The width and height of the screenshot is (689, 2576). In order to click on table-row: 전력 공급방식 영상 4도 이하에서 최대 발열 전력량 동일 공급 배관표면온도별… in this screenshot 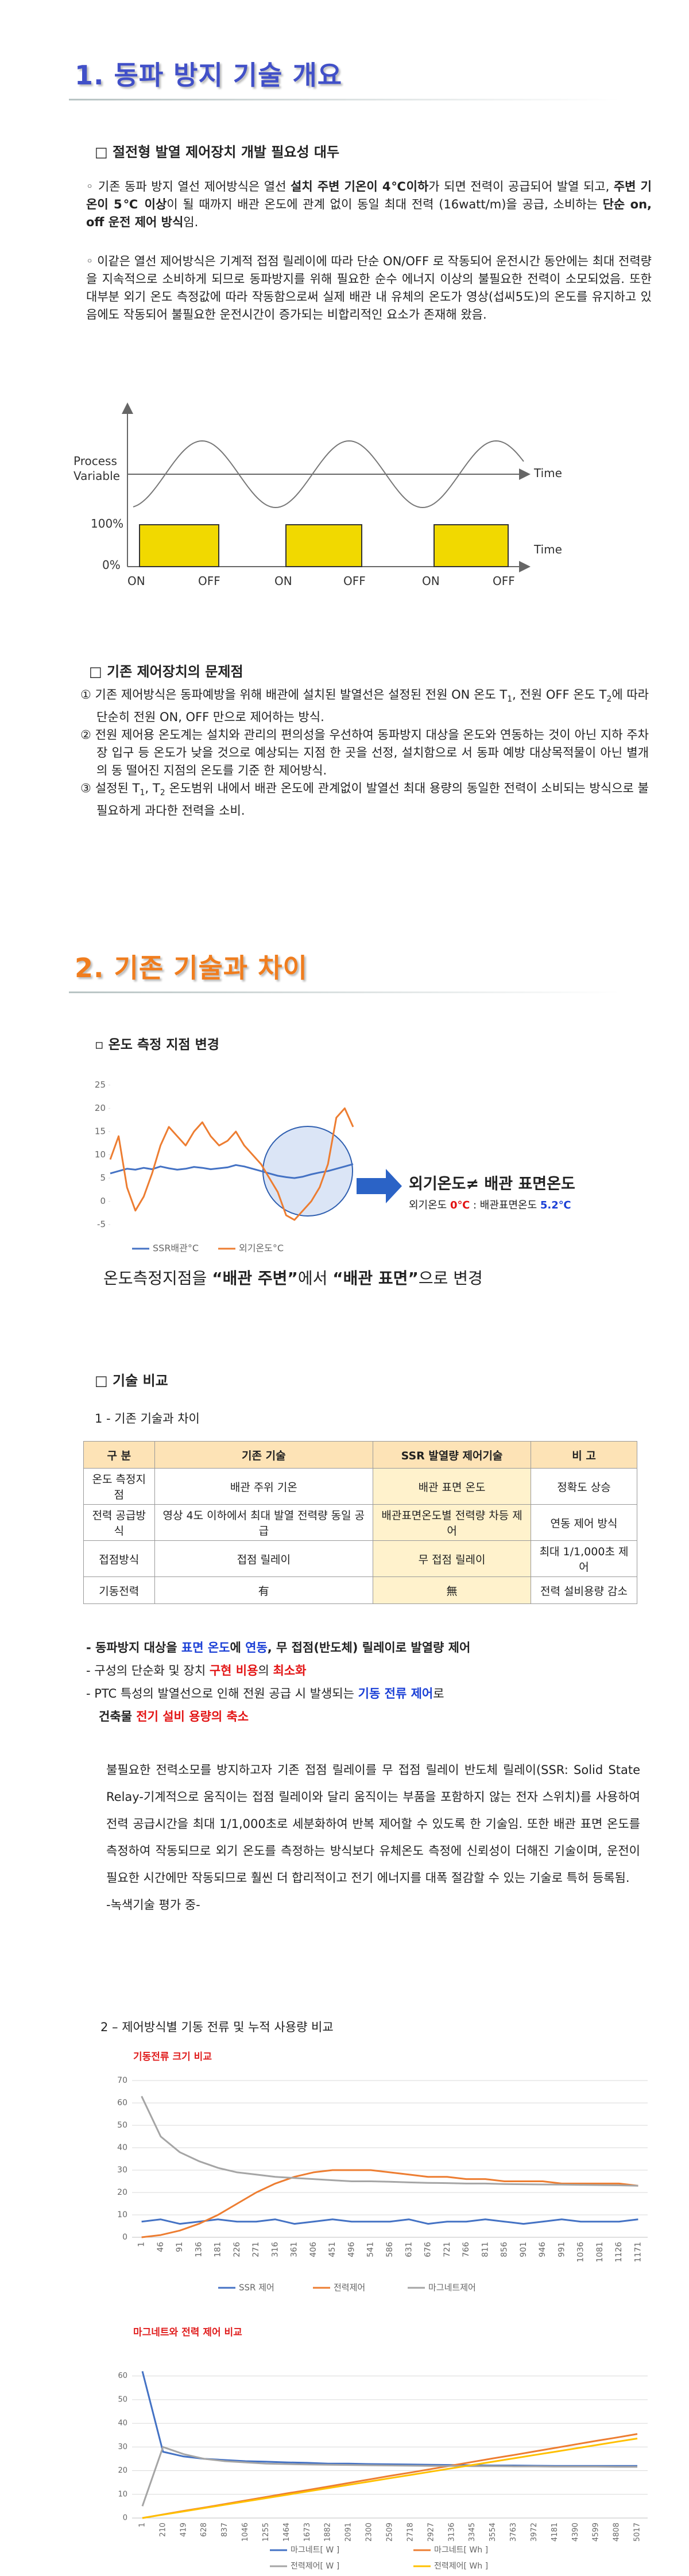, I will do `click(360, 1523)`.